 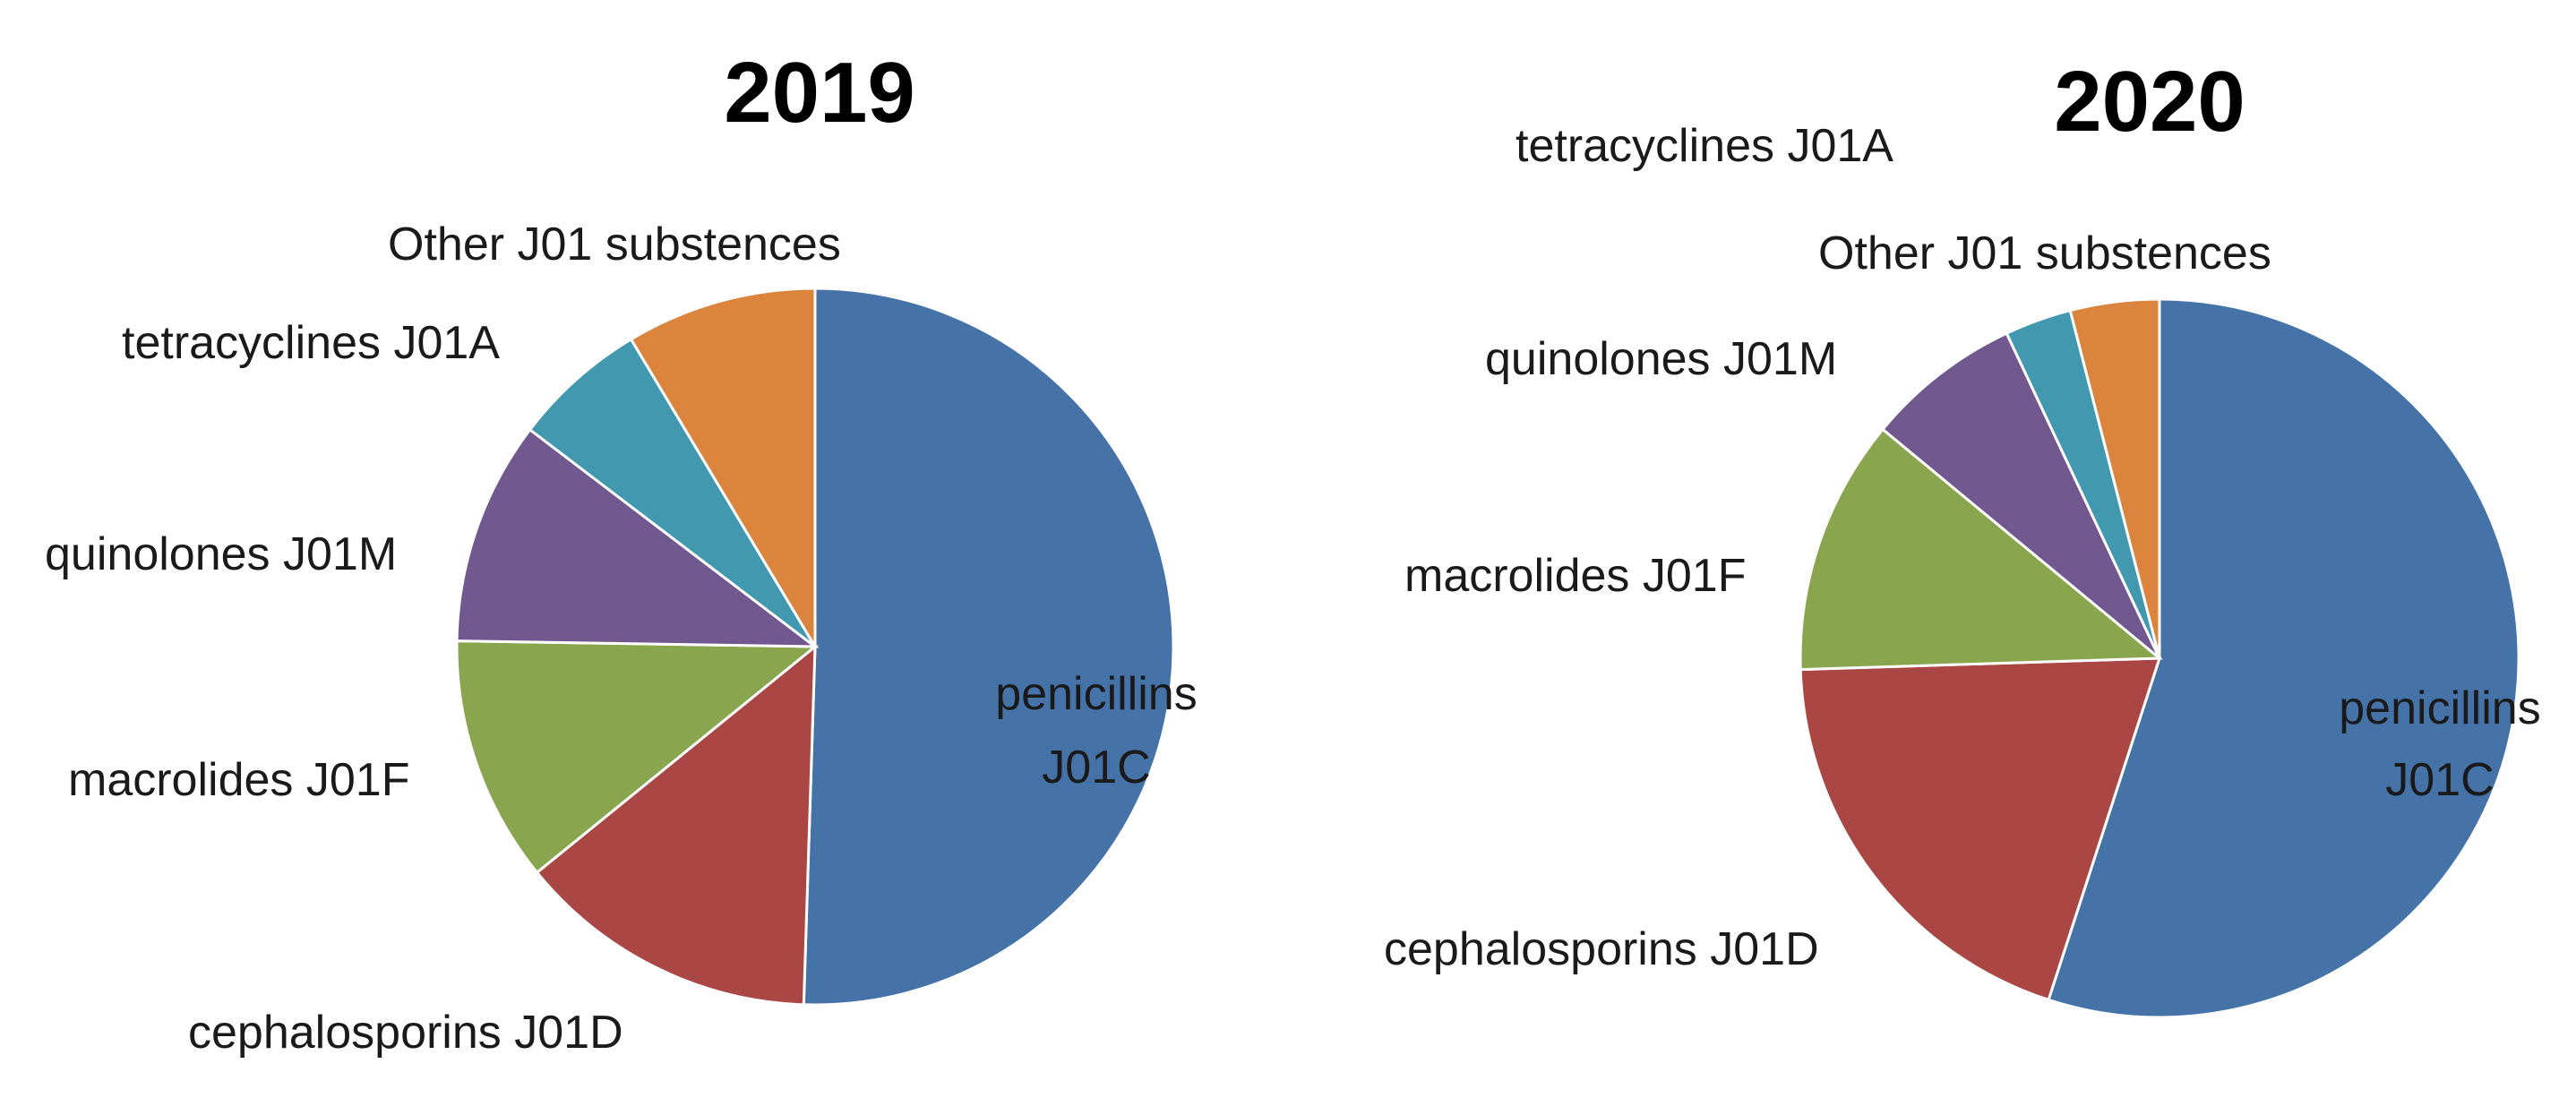 What do you see at coordinates (819, 93) in the screenshot?
I see `chart-title-2019: 2019` at bounding box center [819, 93].